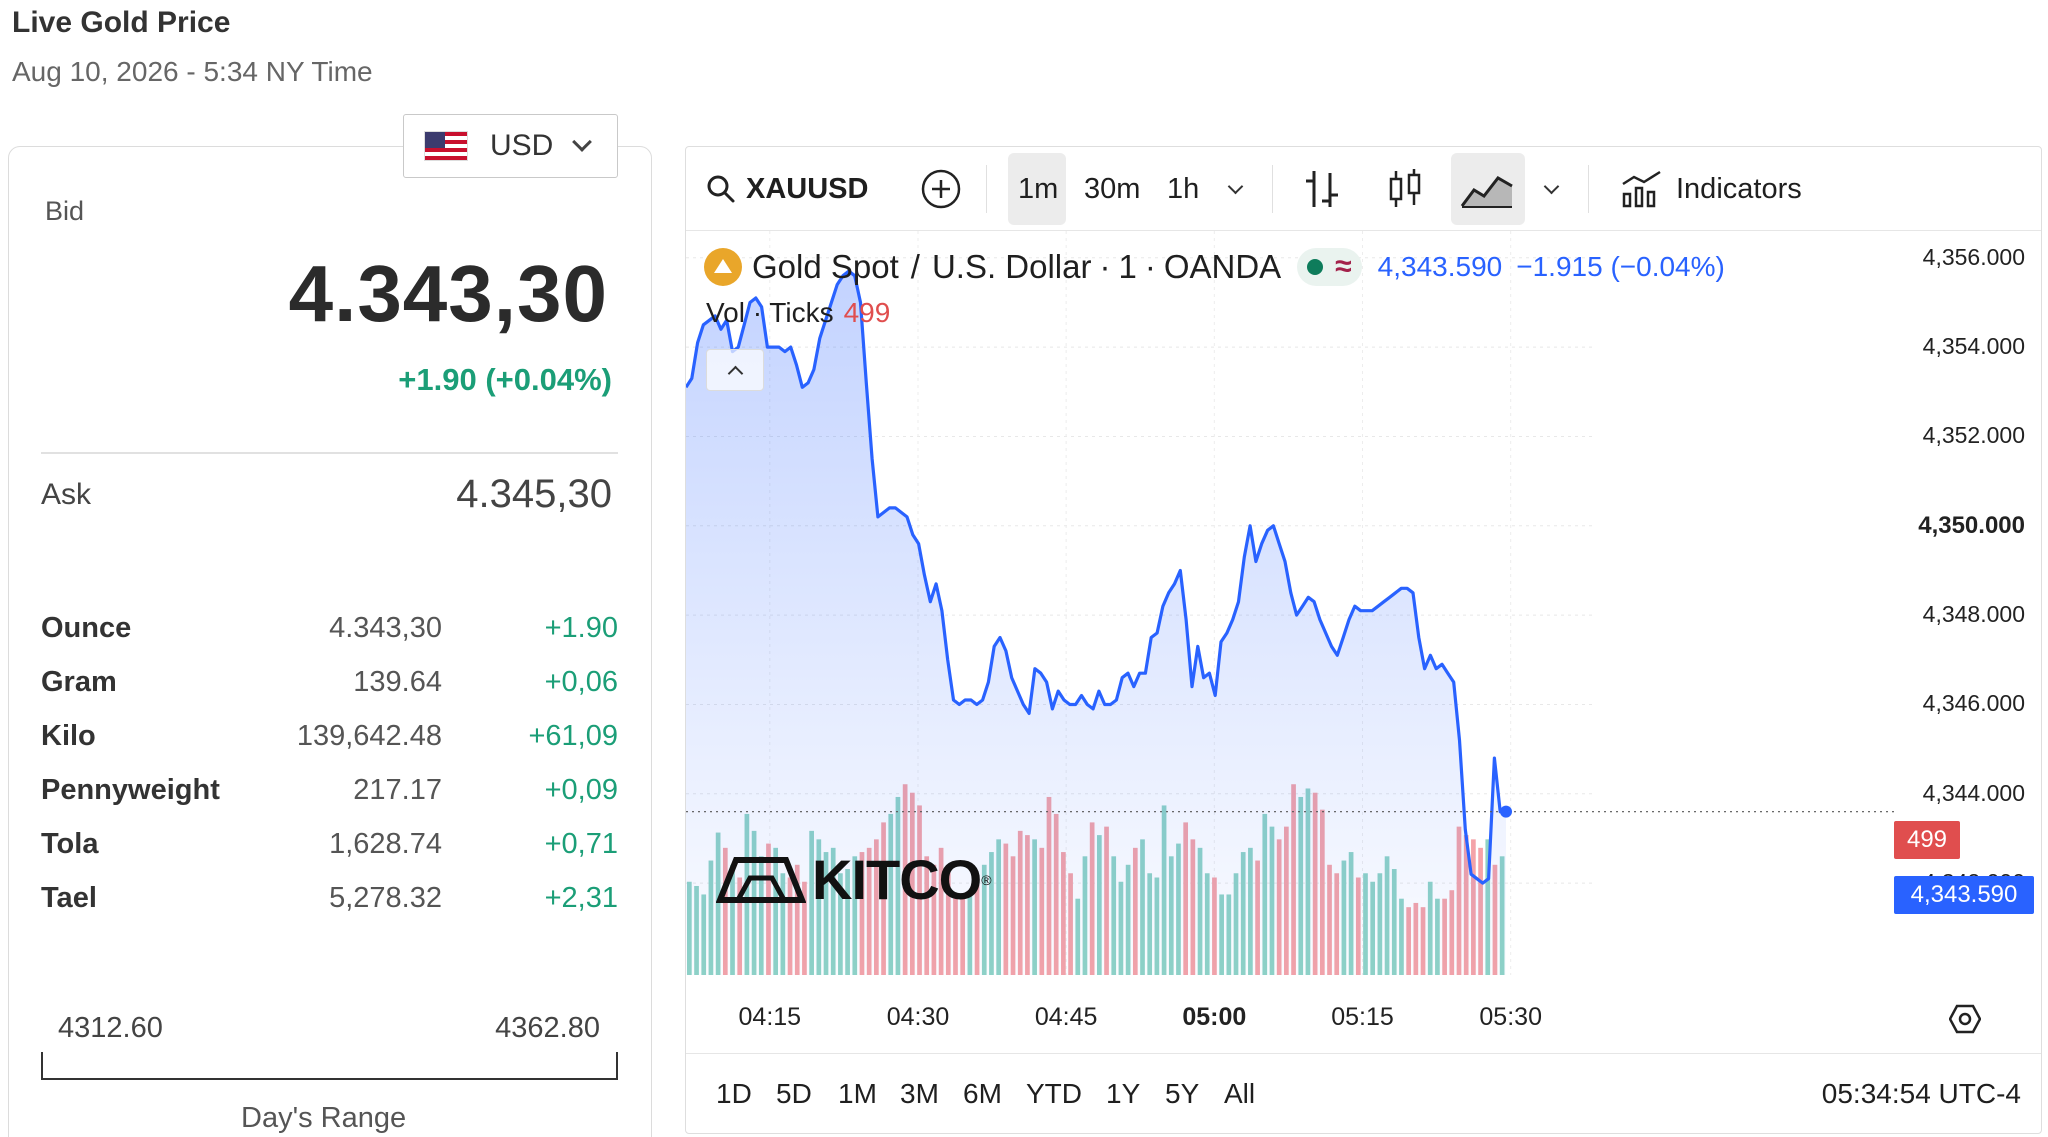  I want to click on last-price-dot, so click(1506, 811).